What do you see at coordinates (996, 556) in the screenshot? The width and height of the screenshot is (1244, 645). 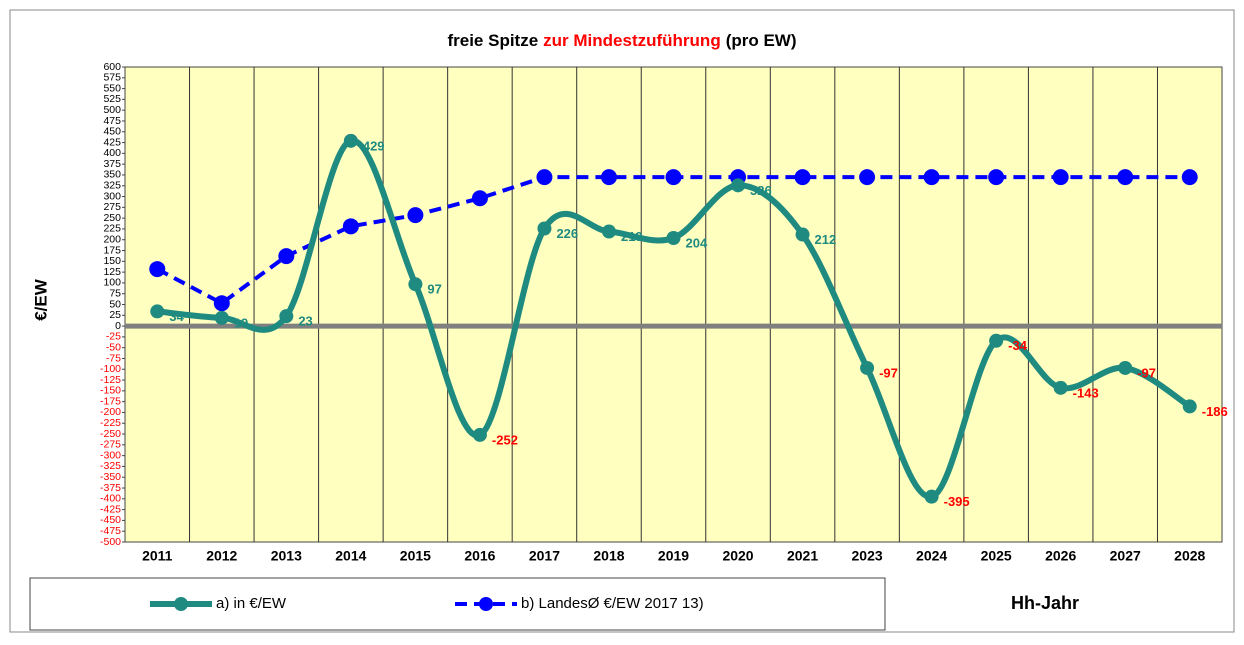 I see `x-tick-label: 2025` at bounding box center [996, 556].